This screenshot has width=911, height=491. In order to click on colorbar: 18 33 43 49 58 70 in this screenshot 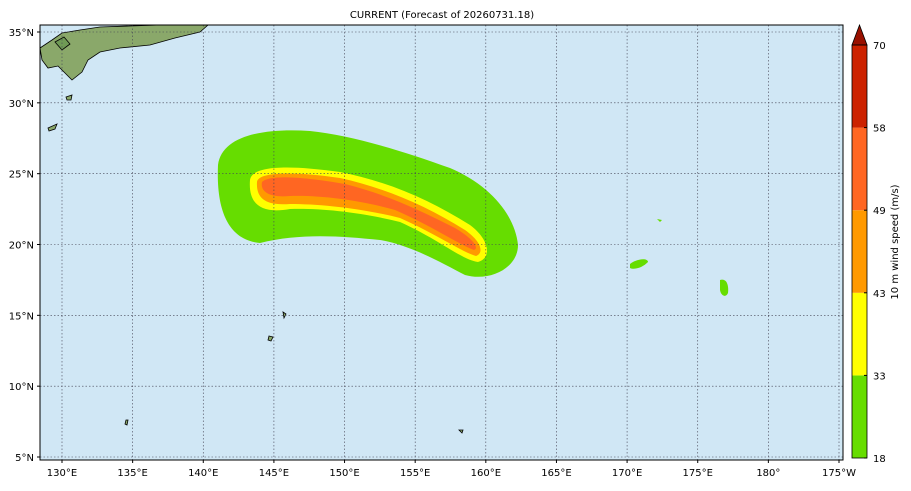, I will do `click(868, 244)`.